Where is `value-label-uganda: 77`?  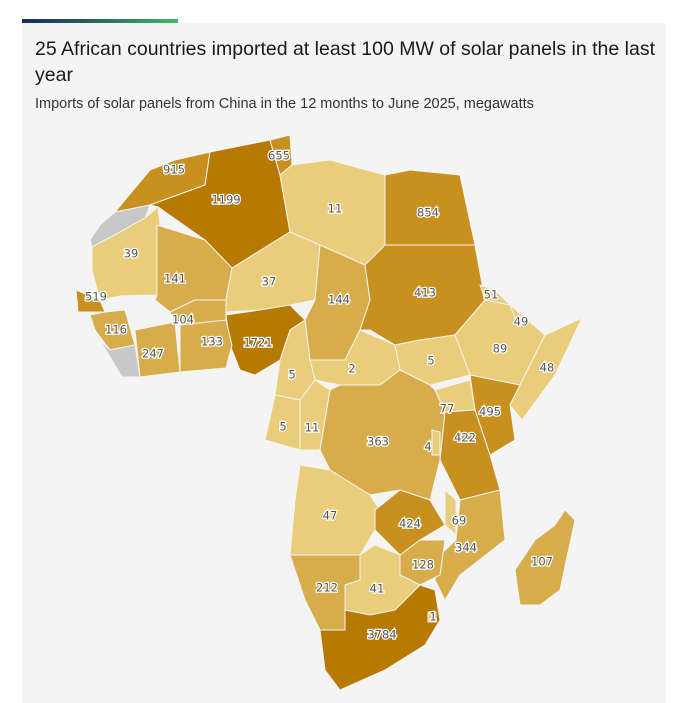
value-label-uganda: 77 is located at coordinates (447, 409).